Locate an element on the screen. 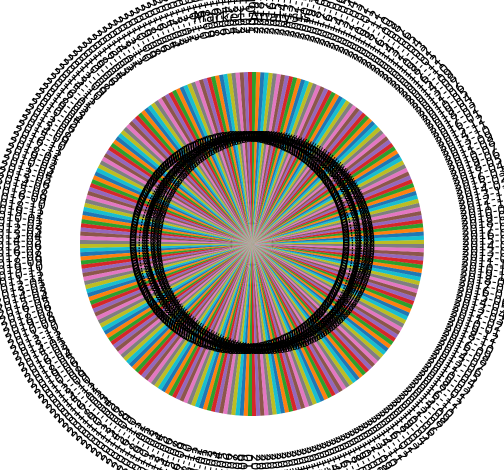 This screenshot has width=504, height=470. pie-category-label: 2011-12 is located at coordinates (482, 264).